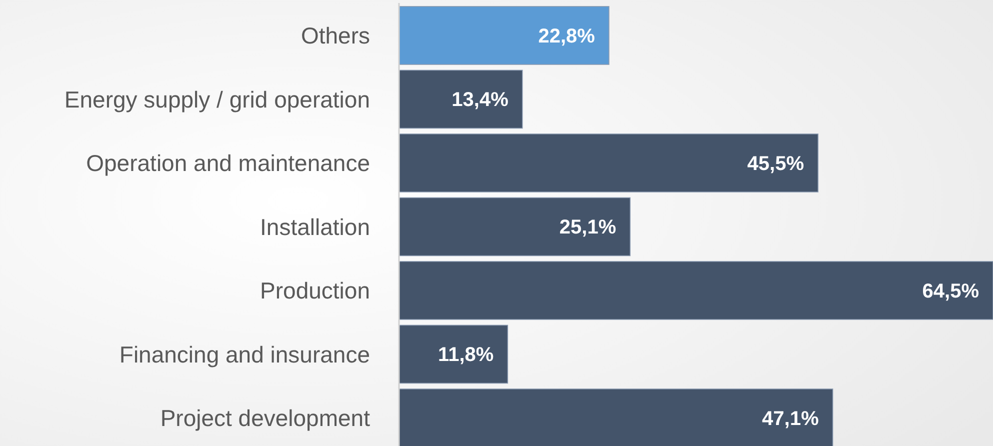  I want to click on data-label: 45,5%, so click(775, 163).